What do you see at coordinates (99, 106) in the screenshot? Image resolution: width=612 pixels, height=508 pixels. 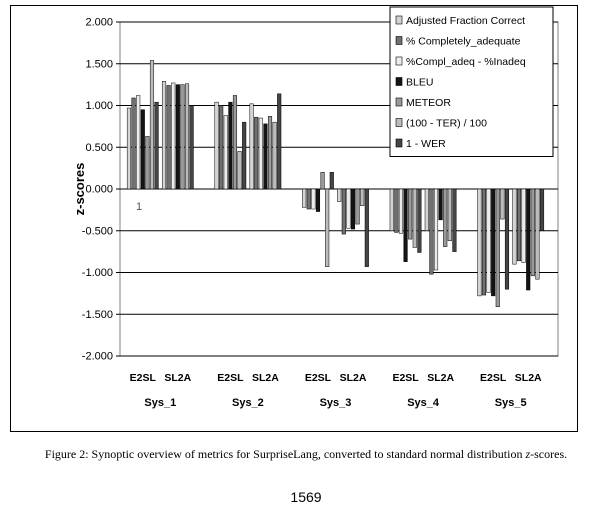 I see `y-tick-label: 1.000` at bounding box center [99, 106].